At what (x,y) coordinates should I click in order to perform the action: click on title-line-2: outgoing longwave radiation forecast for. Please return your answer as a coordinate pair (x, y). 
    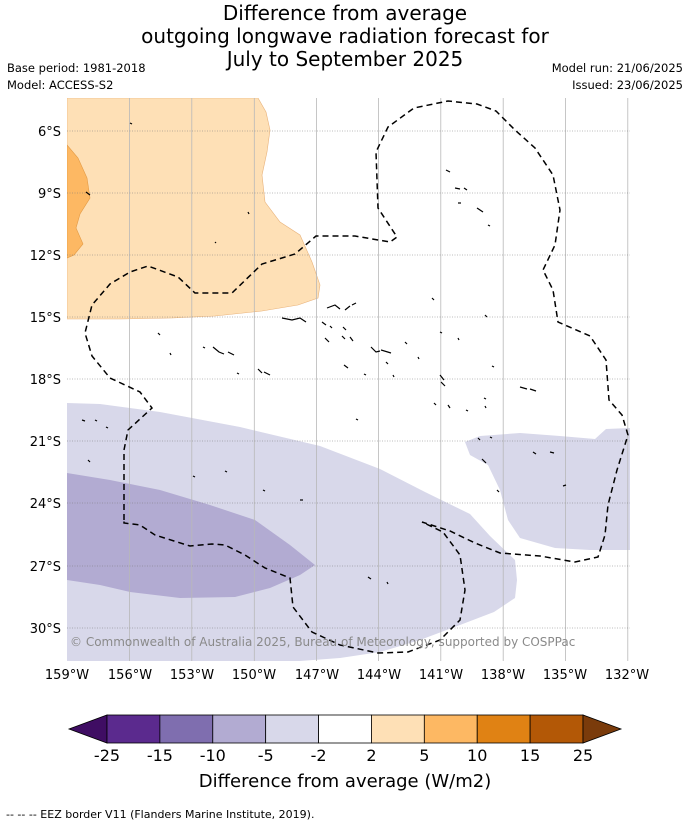
    Looking at the image, I should click on (345, 36).